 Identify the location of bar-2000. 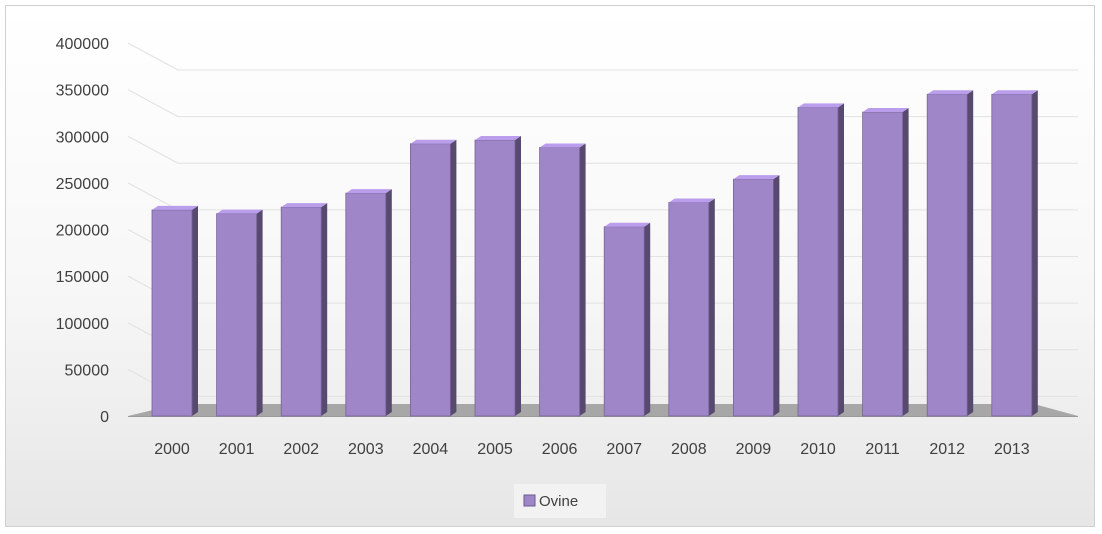
(174, 311).